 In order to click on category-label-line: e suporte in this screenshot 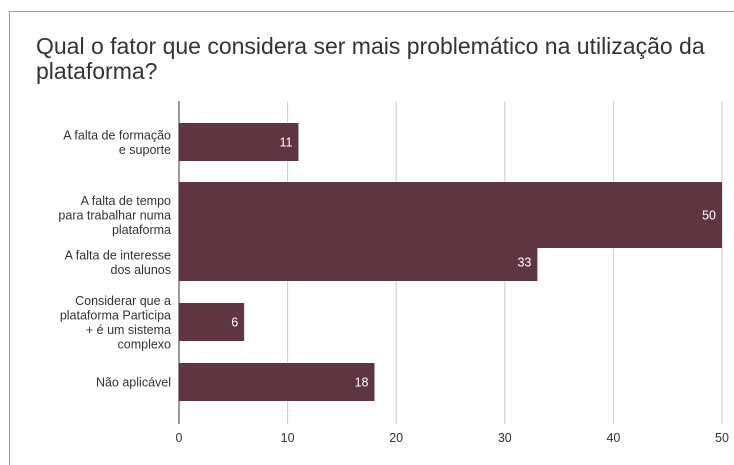, I will do `click(145, 150)`.